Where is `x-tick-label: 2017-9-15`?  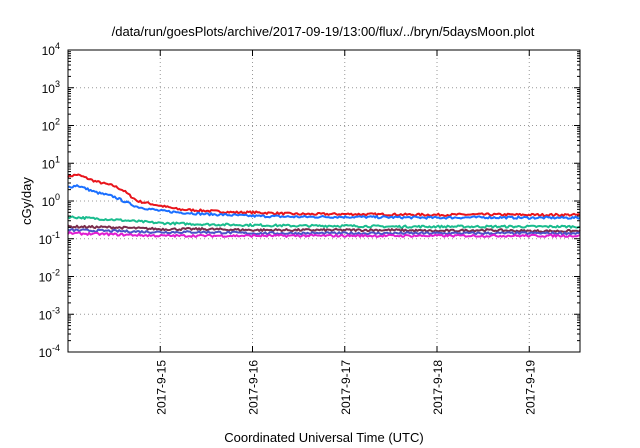 x-tick-label: 2017-9-15 is located at coordinates (161, 387).